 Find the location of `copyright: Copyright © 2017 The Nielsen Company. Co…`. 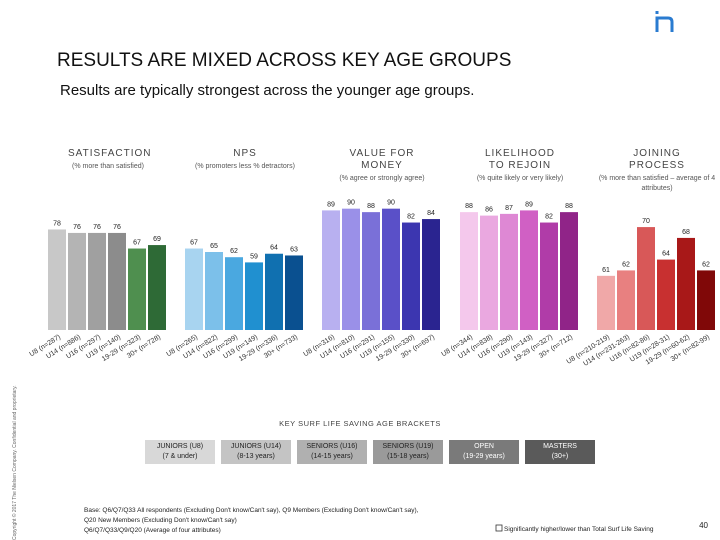

copyright: Copyright © 2017 The Nielsen Company. Co… is located at coordinates (14, 462).